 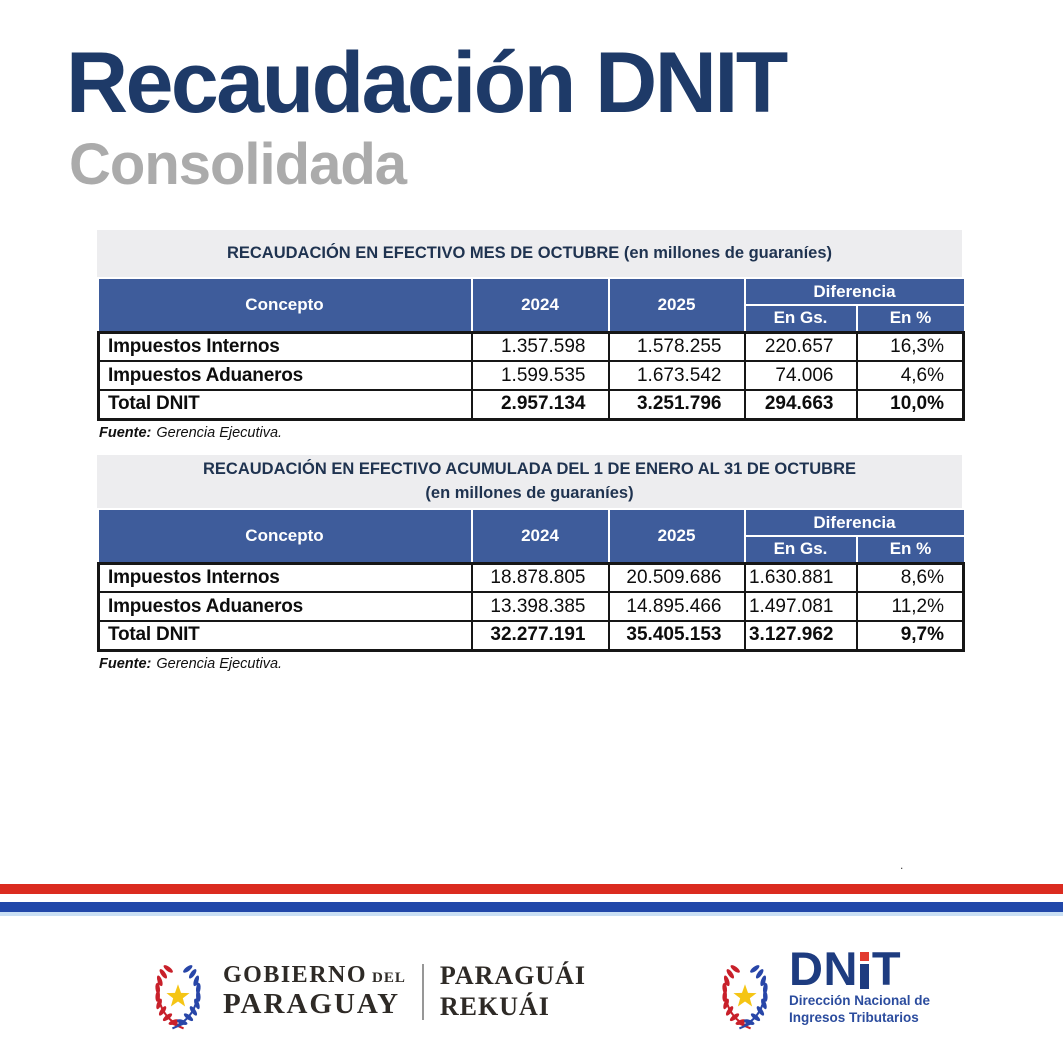 What do you see at coordinates (540, 577) in the screenshot?
I see `cell-2024: 18.878.805` at bounding box center [540, 577].